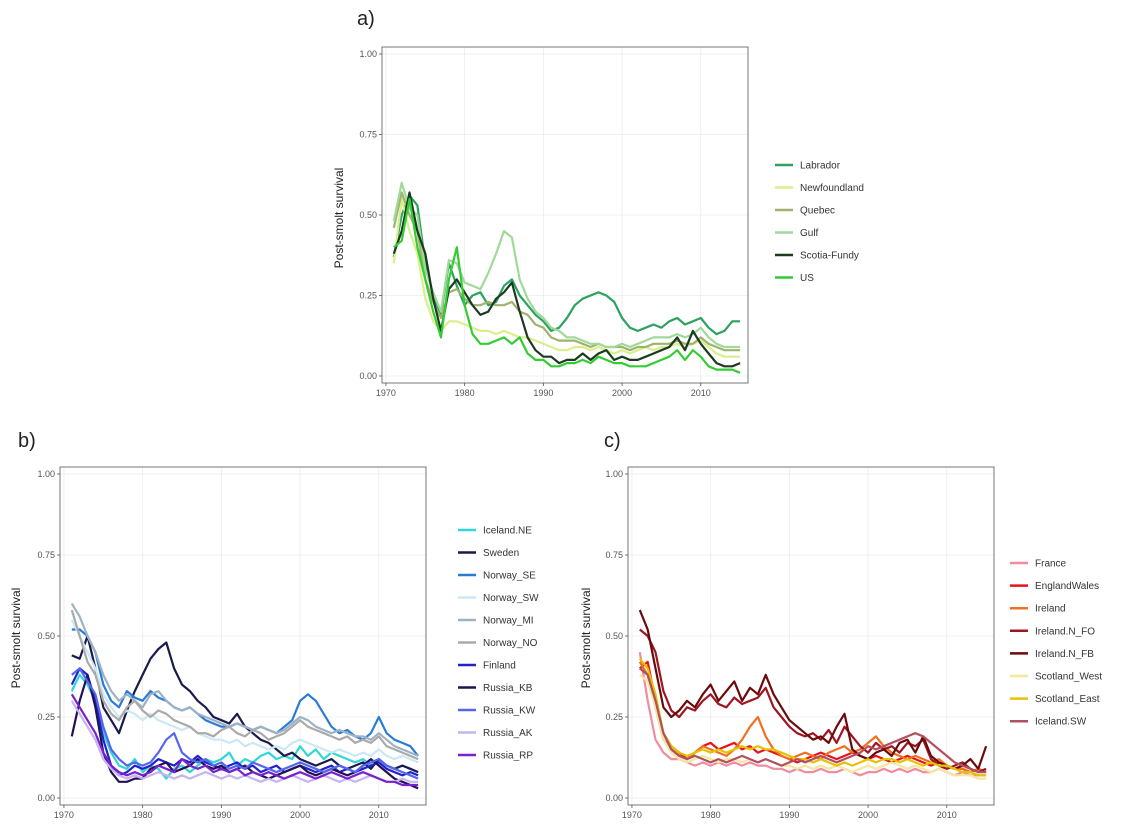  I want to click on plot-frame-a, so click(565, 215).